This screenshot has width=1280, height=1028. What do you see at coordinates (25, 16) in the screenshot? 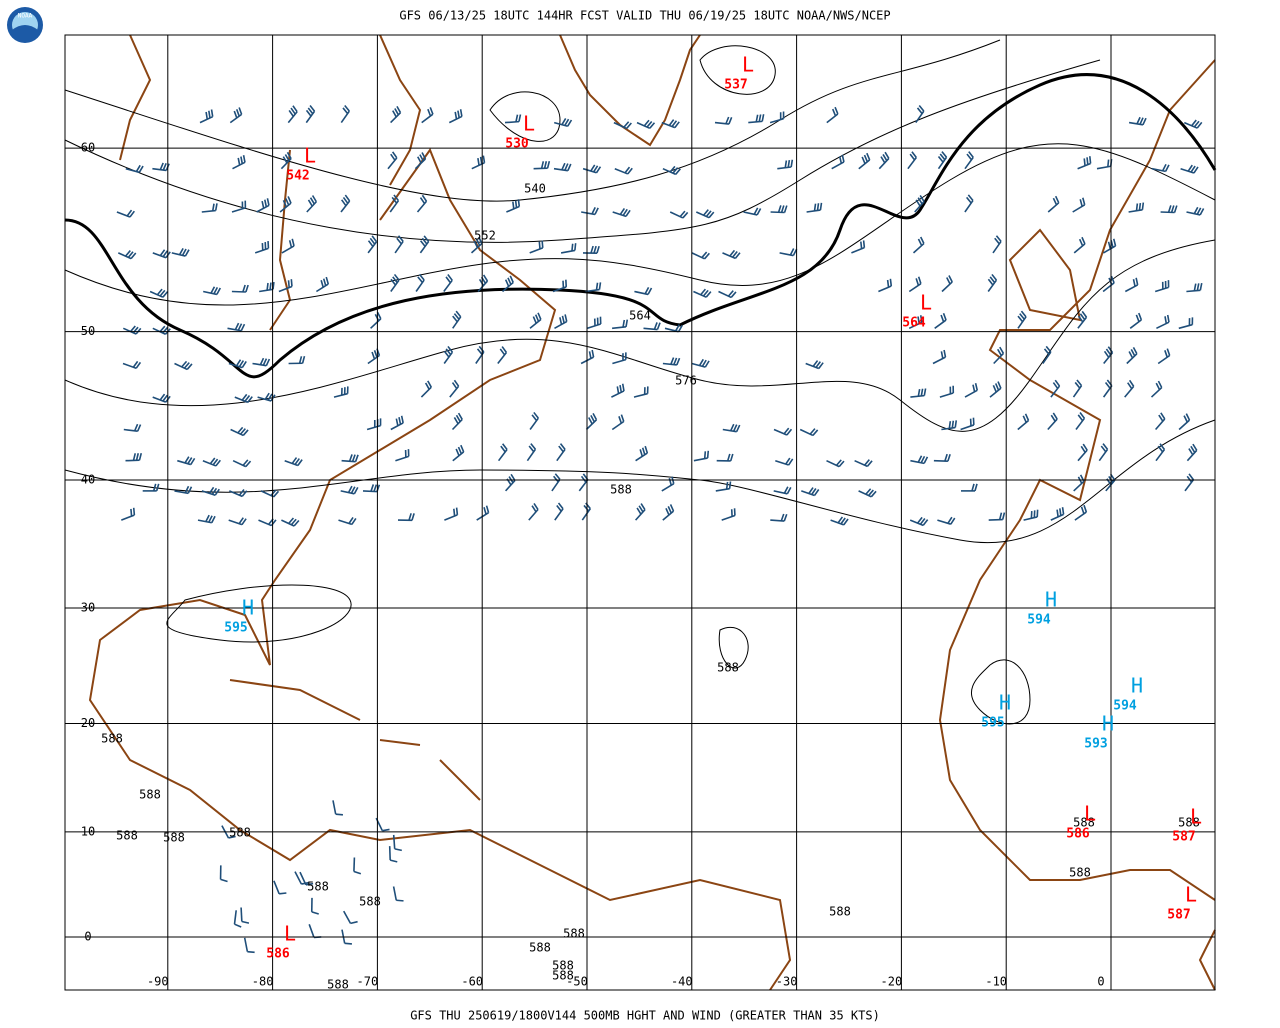
I see `logo-text: NOAA` at bounding box center [25, 16].